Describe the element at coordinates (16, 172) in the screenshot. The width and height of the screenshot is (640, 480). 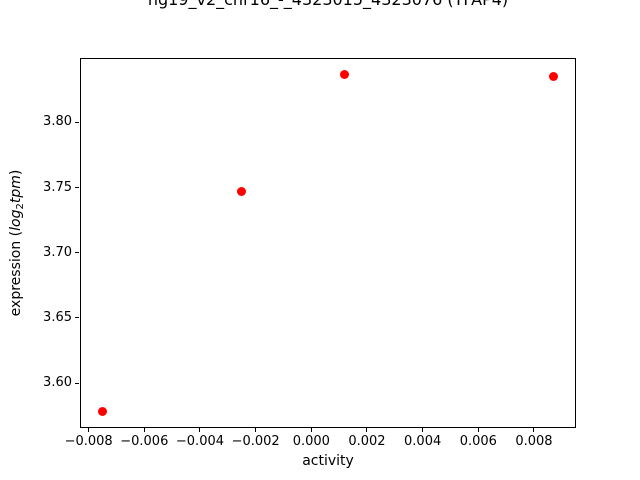
I see `ylabel-suffix: )` at that location.